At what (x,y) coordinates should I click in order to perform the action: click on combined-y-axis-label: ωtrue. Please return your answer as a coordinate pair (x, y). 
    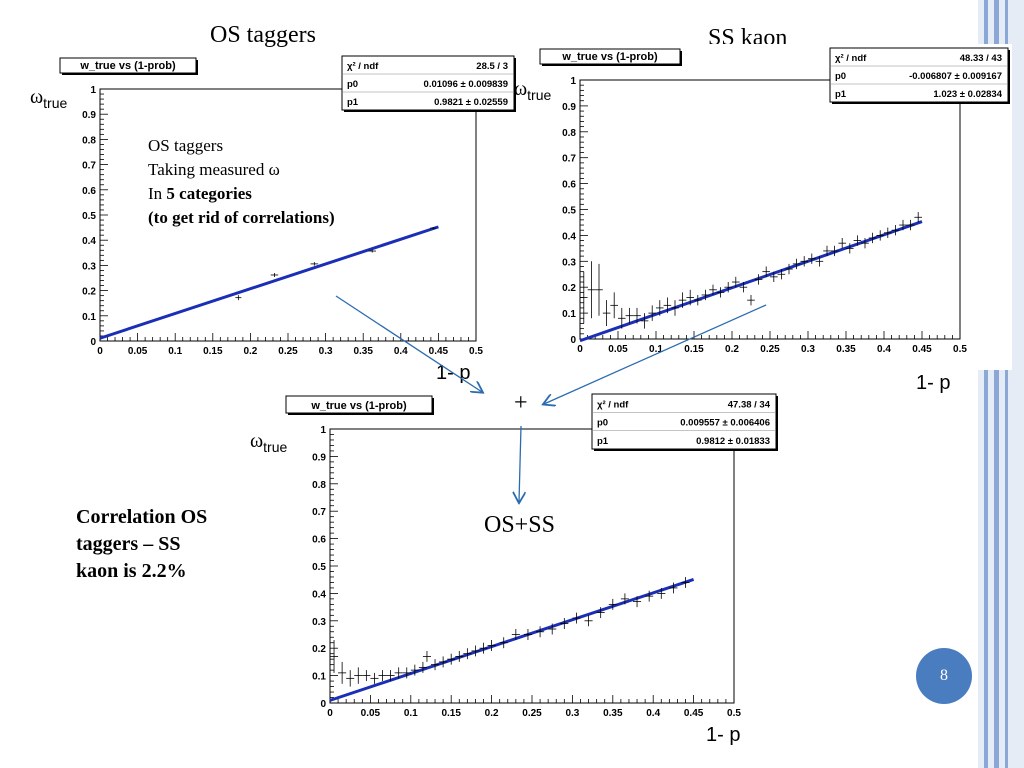
    Looking at the image, I should click on (269, 442).